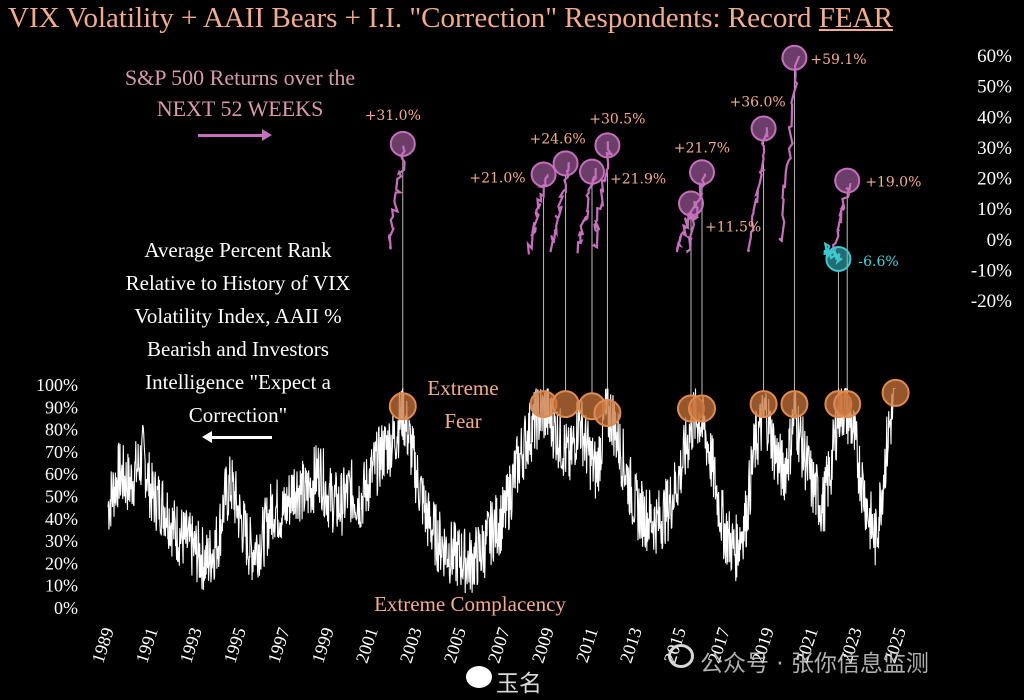 This screenshot has height=700, width=1024. Describe the element at coordinates (994, 209) in the screenshot. I see `return-tick-label: 10%` at that location.